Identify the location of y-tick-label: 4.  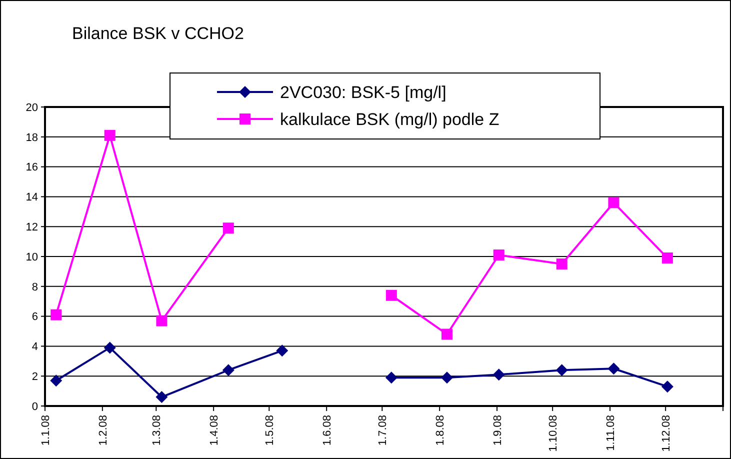
(35, 347).